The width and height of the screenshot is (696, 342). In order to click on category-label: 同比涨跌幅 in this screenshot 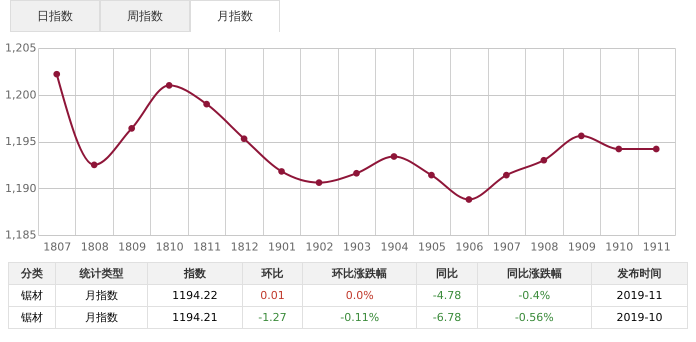, I will do `click(534, 273)`.